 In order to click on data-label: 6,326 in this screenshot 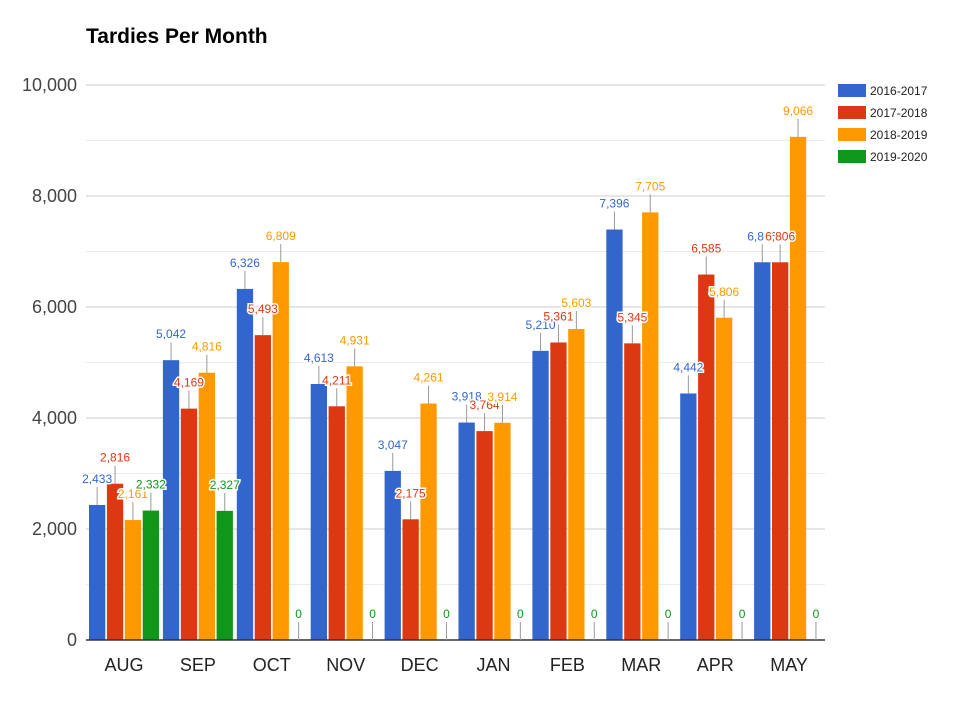, I will do `click(245, 263)`.